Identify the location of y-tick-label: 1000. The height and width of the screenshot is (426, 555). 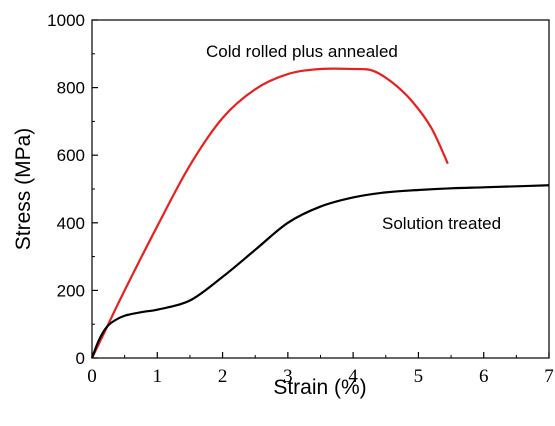
(66, 20).